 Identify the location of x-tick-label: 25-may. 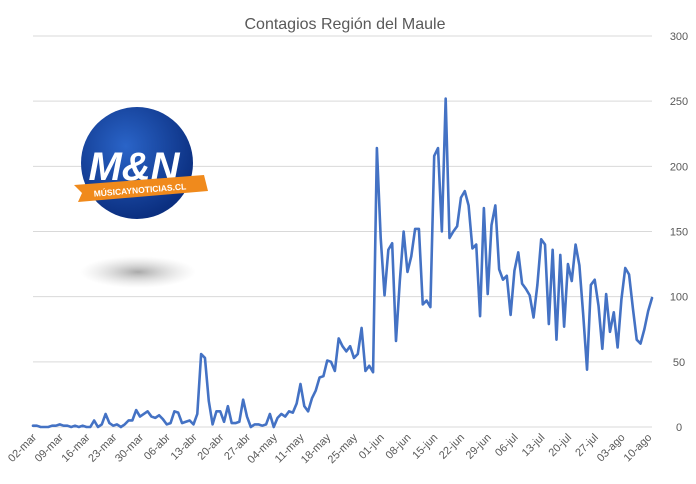
(343, 448).